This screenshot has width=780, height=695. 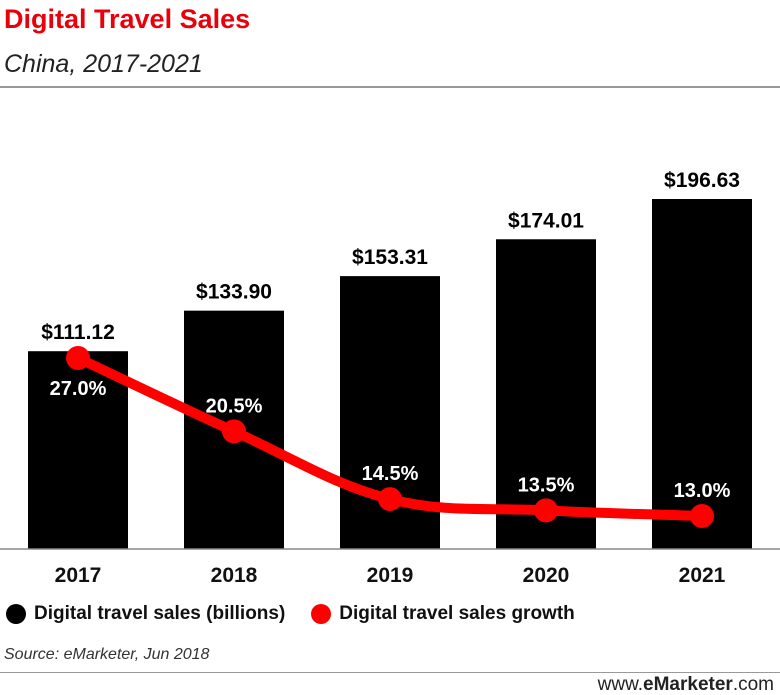 What do you see at coordinates (127, 19) in the screenshot?
I see `chart-title: Digital Travel Sales` at bounding box center [127, 19].